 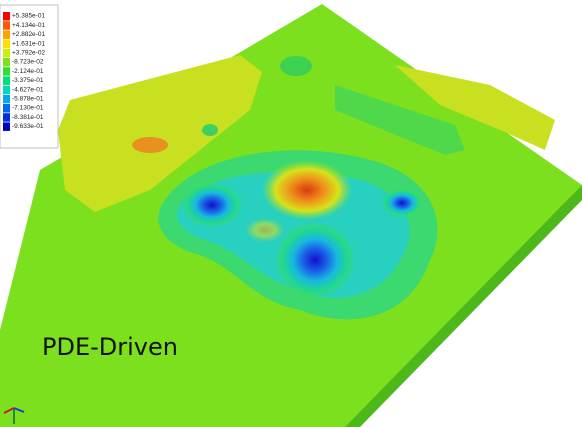 I want to click on legend-label: -5.878e-01, so click(x=28, y=99).